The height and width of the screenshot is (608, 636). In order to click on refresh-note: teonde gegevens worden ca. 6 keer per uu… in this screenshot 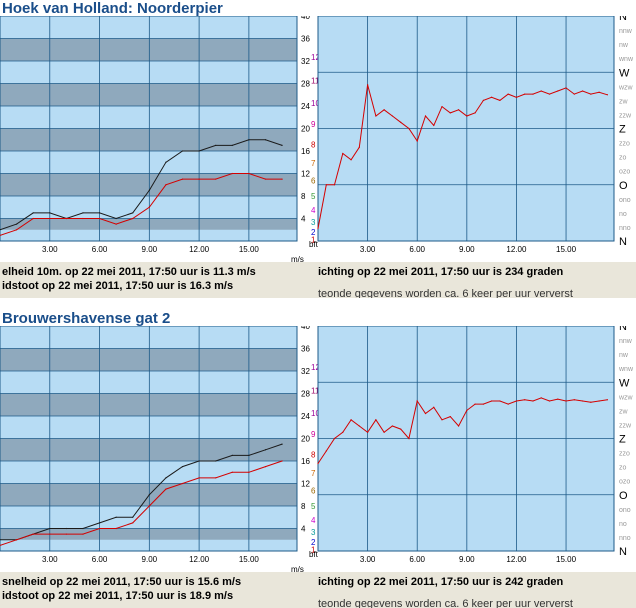, I will do `click(445, 603)`.